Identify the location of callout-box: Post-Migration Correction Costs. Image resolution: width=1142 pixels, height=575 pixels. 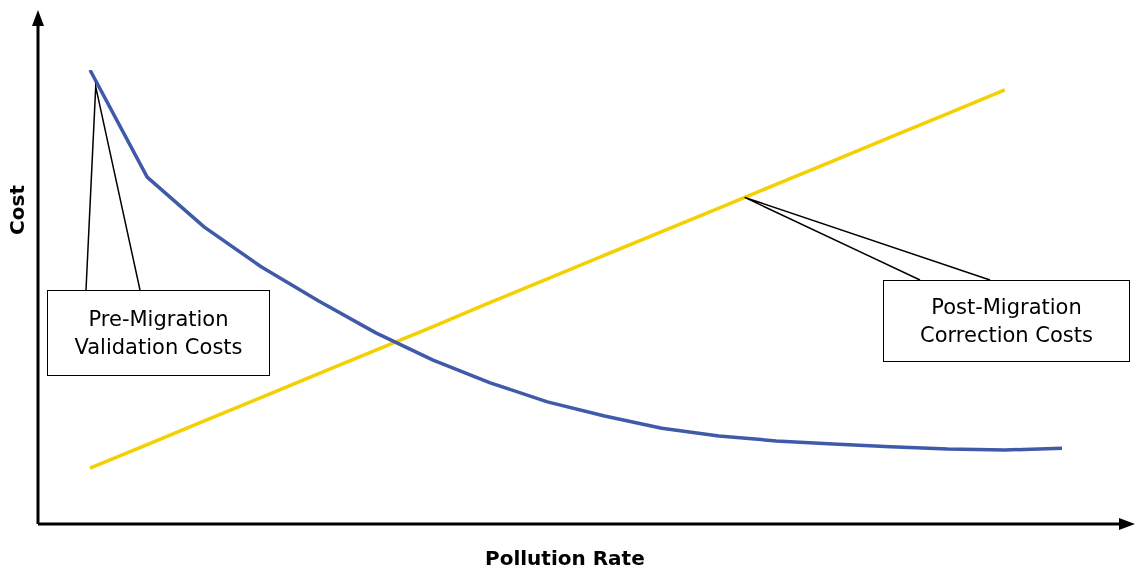
(1006, 321).